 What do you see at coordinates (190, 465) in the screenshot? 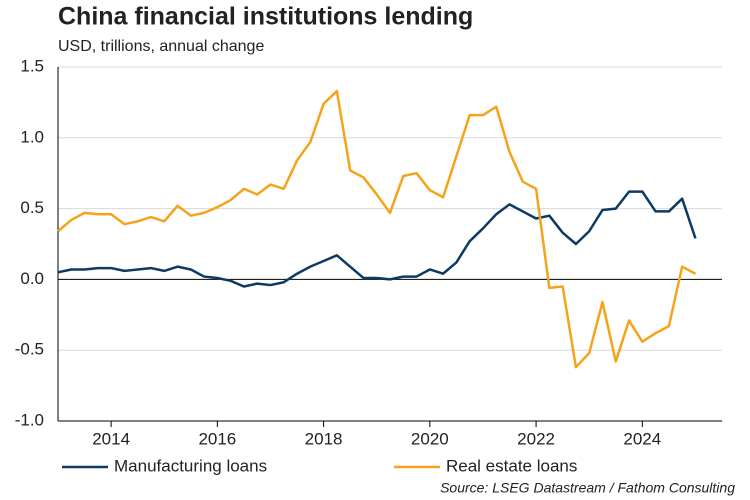
I see `legend-label: Manufacturing loans` at bounding box center [190, 465].